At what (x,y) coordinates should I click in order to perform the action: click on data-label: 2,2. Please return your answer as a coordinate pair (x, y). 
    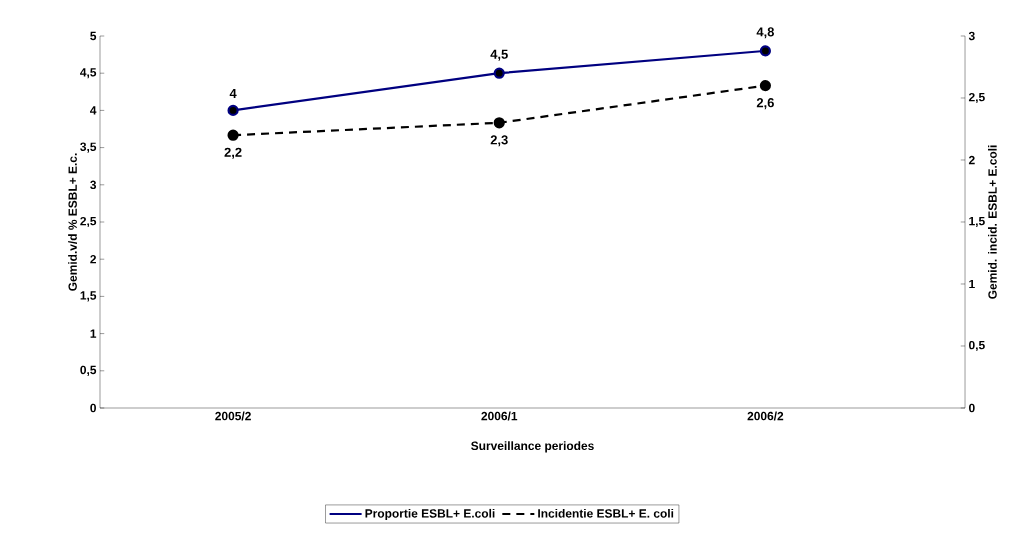
    Looking at the image, I should click on (233, 153).